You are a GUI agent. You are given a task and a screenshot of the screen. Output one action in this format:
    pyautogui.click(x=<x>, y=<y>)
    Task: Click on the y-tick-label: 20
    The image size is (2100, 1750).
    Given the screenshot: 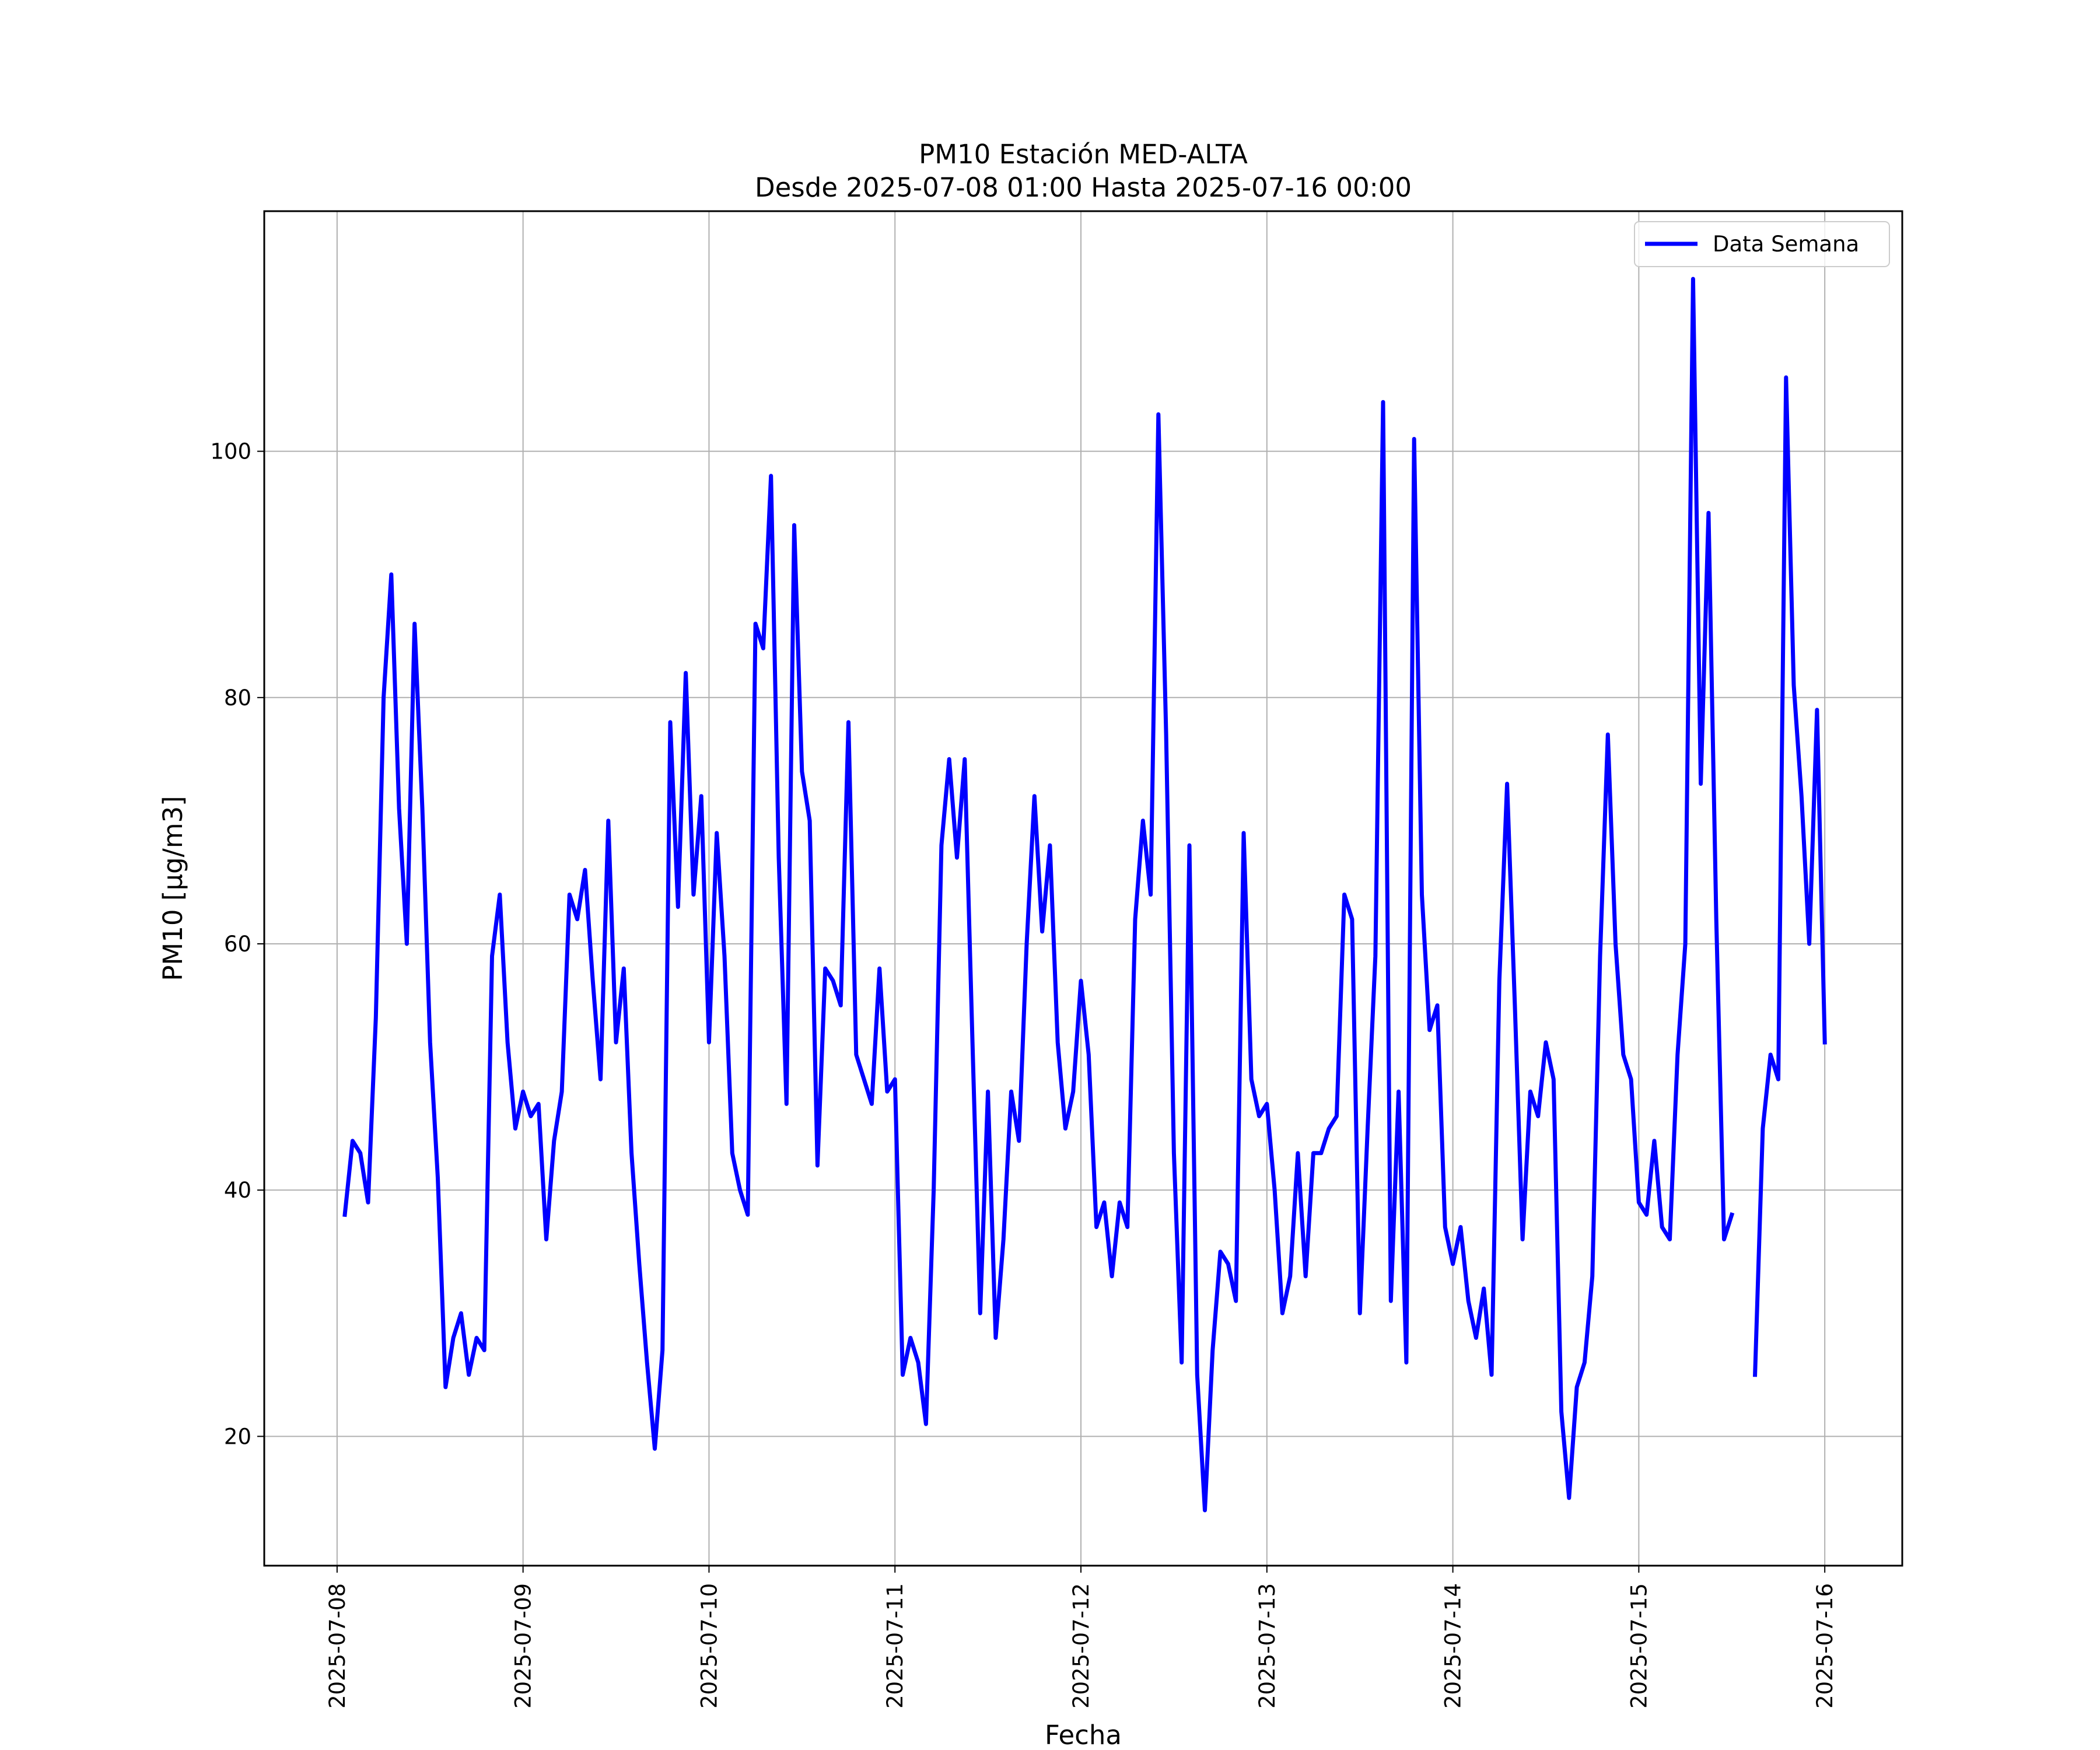 What is the action you would take?
    pyautogui.click(x=237, y=1436)
    